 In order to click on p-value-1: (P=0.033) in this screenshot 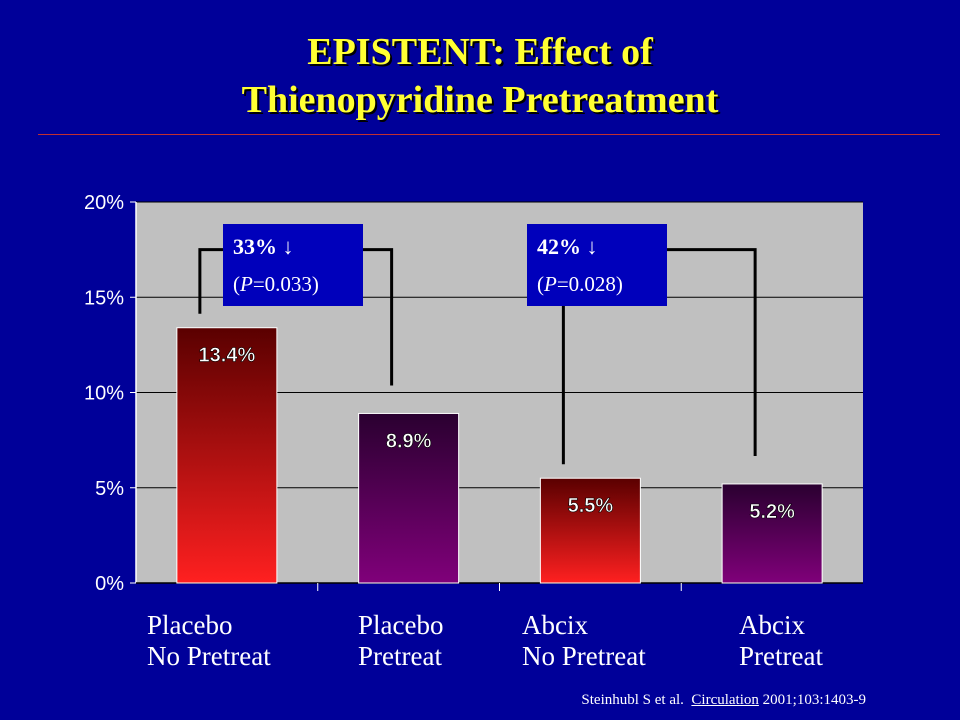, I will do `click(276, 284)`.